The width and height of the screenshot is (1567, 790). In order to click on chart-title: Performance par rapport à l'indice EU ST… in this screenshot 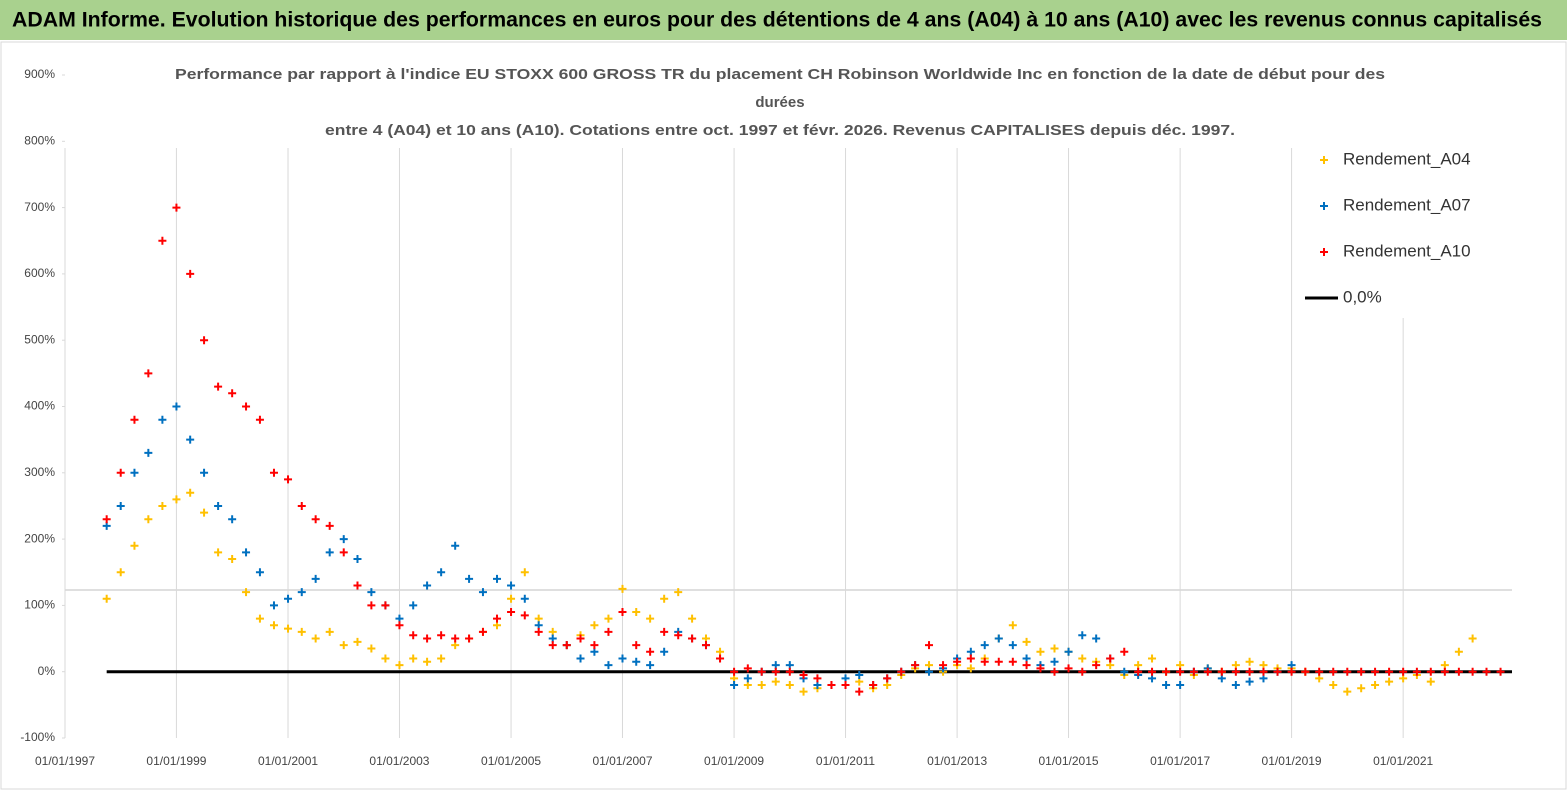, I will do `click(780, 74)`.